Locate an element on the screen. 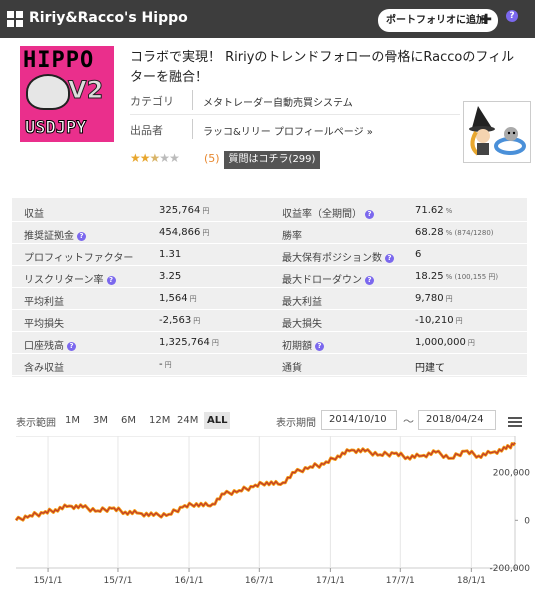  stat-value-text: 1,000,000 is located at coordinates (440, 342).